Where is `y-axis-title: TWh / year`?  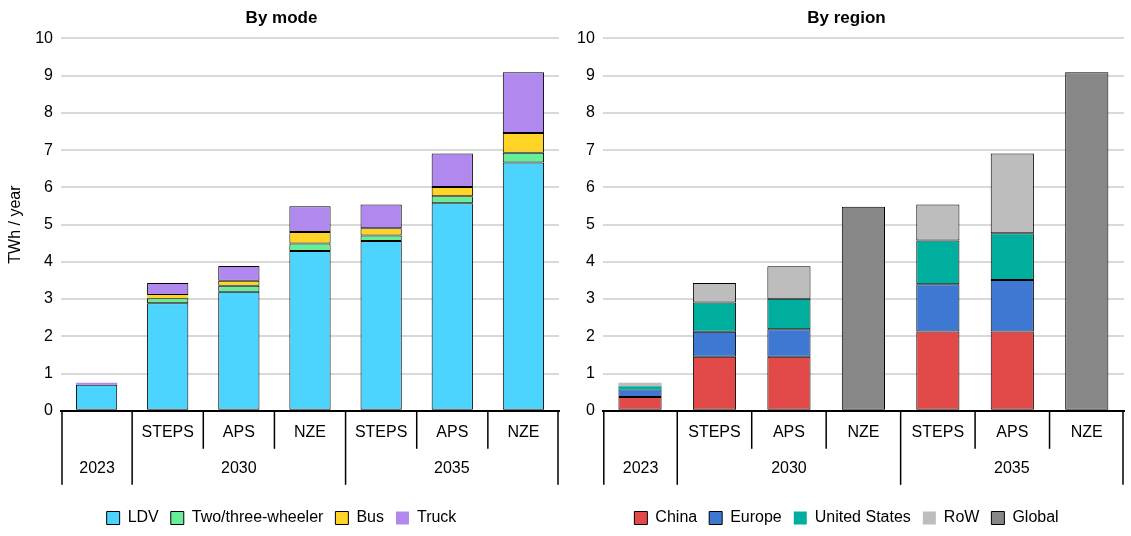
y-axis-title: TWh / year is located at coordinates (15, 224).